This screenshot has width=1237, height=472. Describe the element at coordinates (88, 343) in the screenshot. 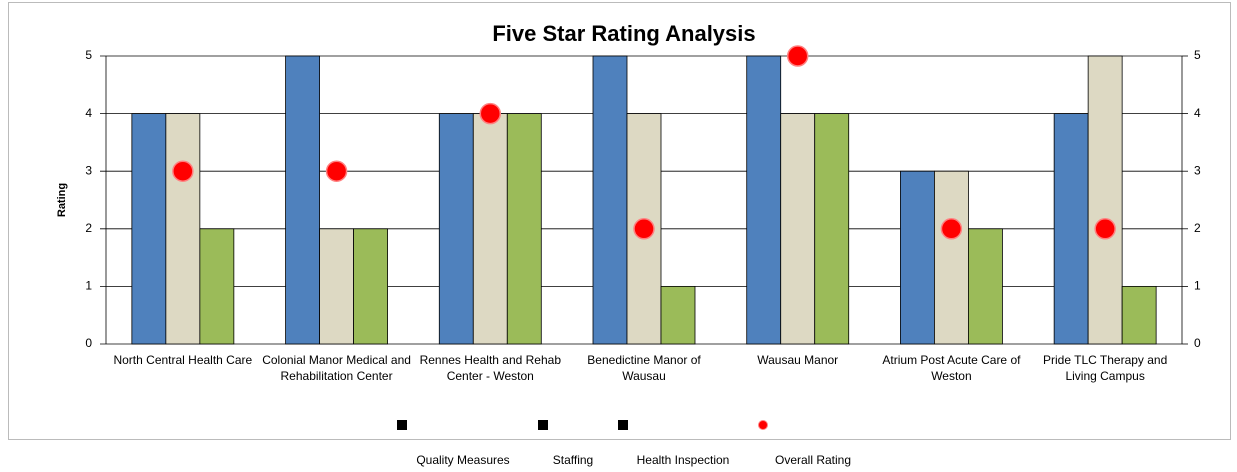

I see `y-tick-label: 0` at that location.